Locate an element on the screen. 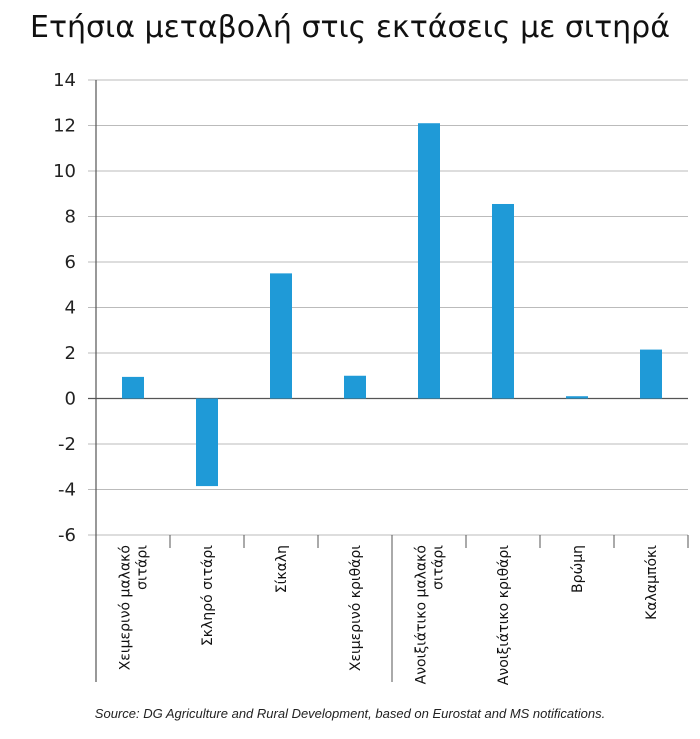 This screenshot has height=739, width=700. chart-title: Ετήσια μεταβολή στις εκτάσεις με σιτηρά is located at coordinates (350, 27).